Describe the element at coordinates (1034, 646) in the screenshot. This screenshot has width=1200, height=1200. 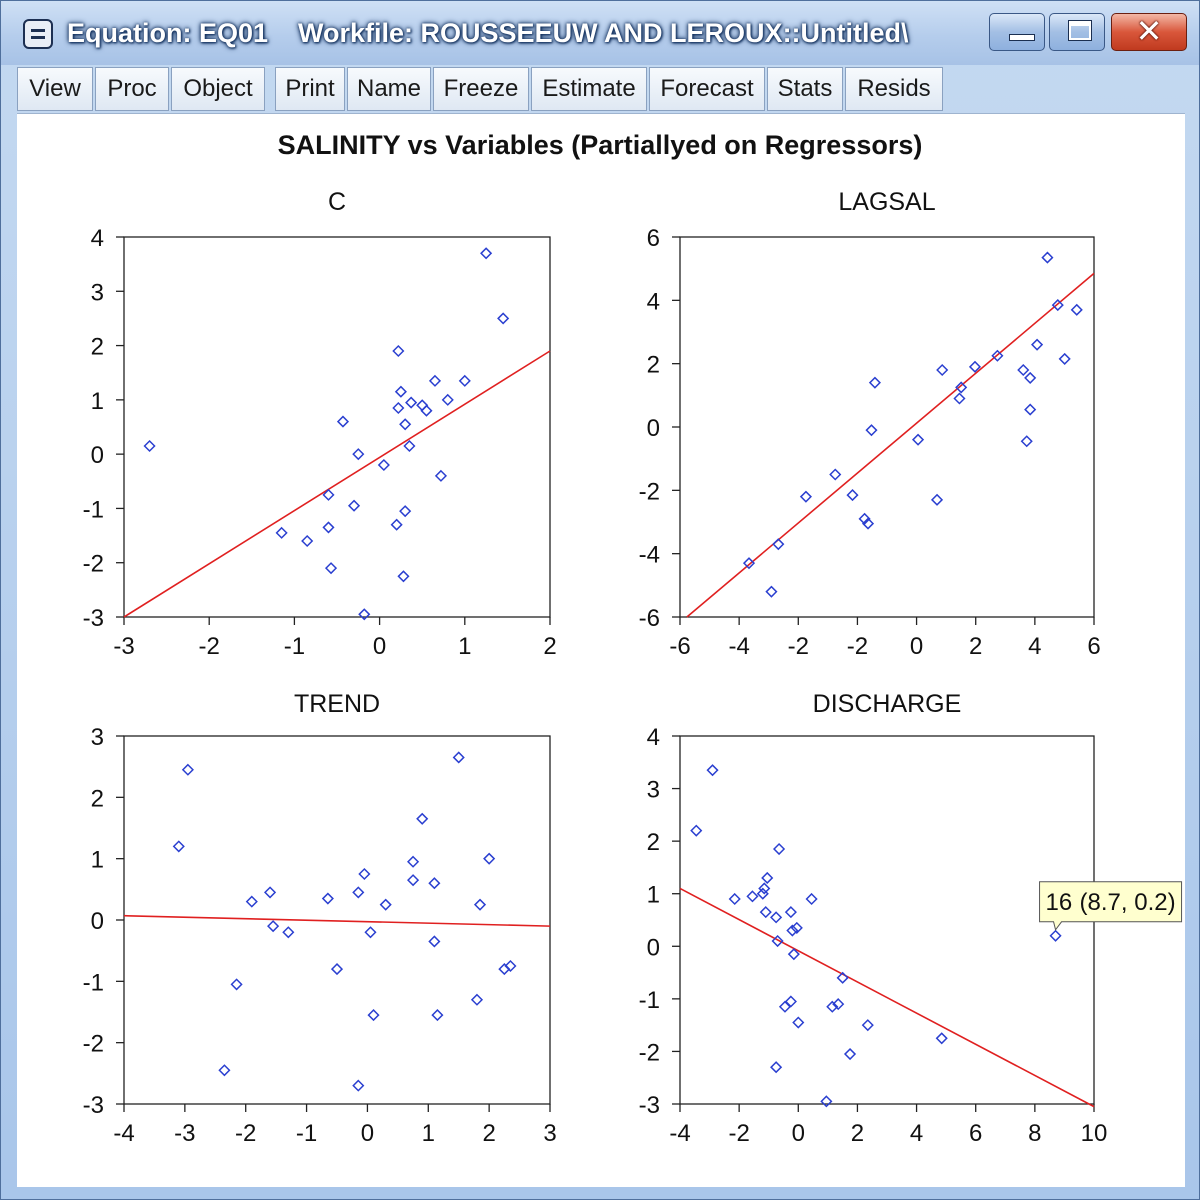
I see `x-tick-label: 4` at that location.